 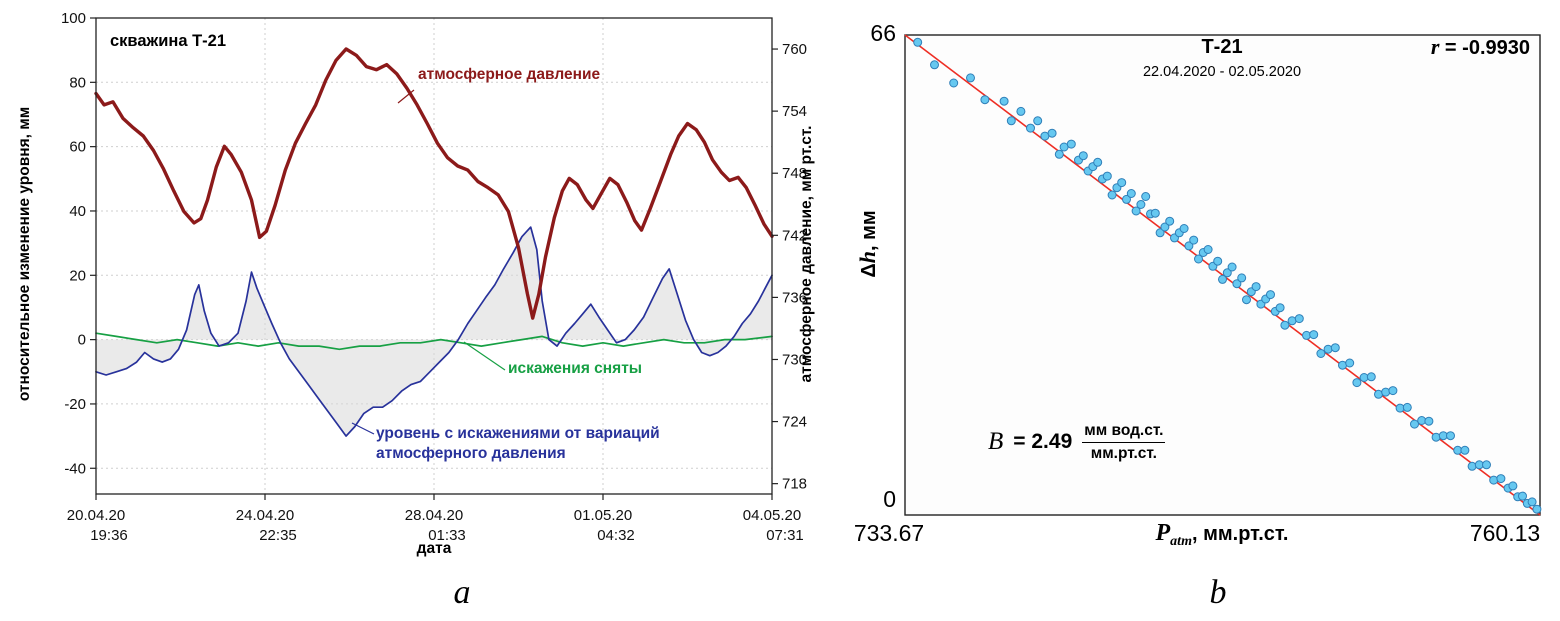 I want to click on correlation-coefficient: r = -0.9930, so click(x=1480, y=47).